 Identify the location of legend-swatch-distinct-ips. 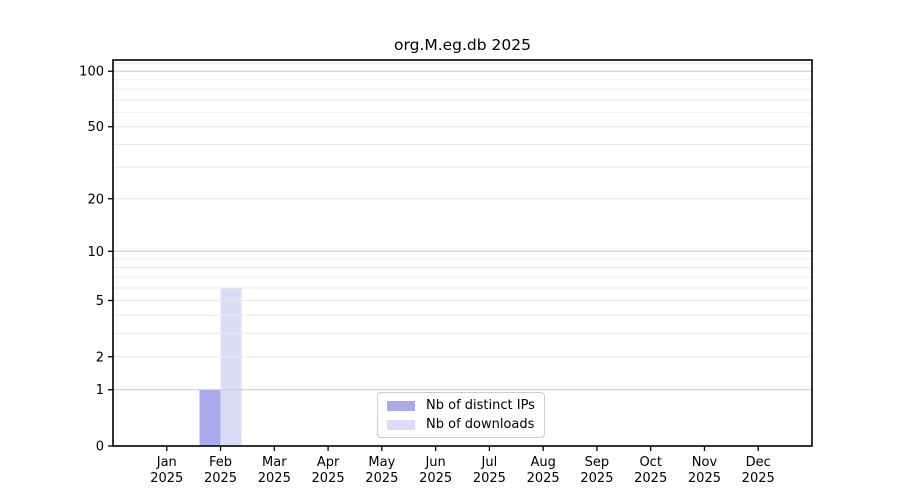
(401, 405).